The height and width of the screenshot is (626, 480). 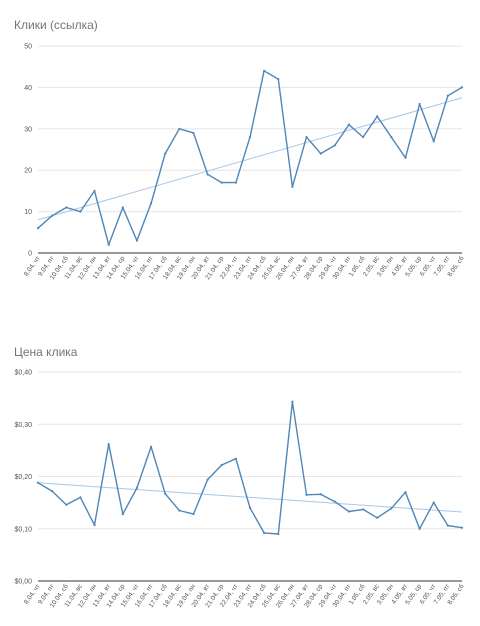 I want to click on clicks-y-tick-label: 50, so click(x=28, y=47).